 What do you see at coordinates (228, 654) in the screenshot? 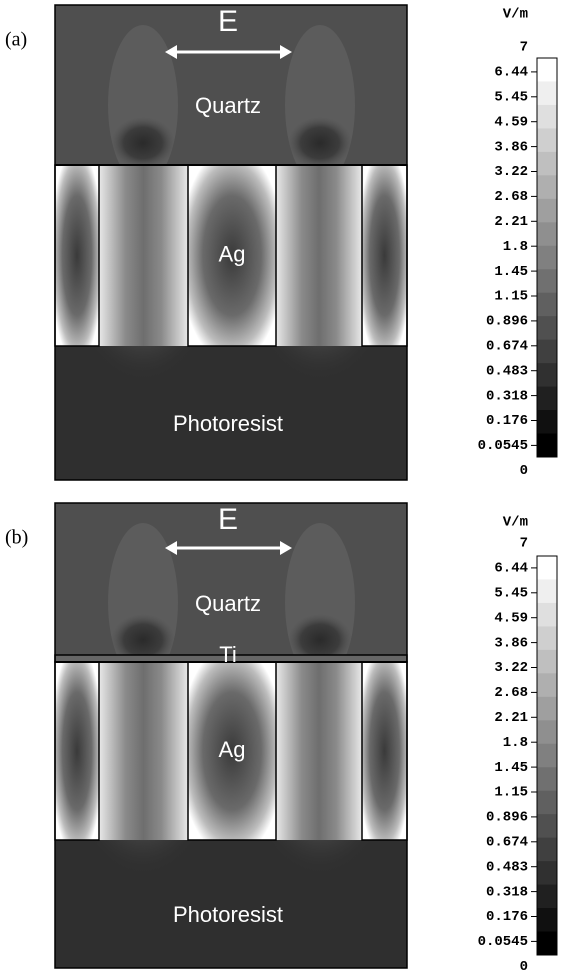
I see `ti-label: Ti` at bounding box center [228, 654].